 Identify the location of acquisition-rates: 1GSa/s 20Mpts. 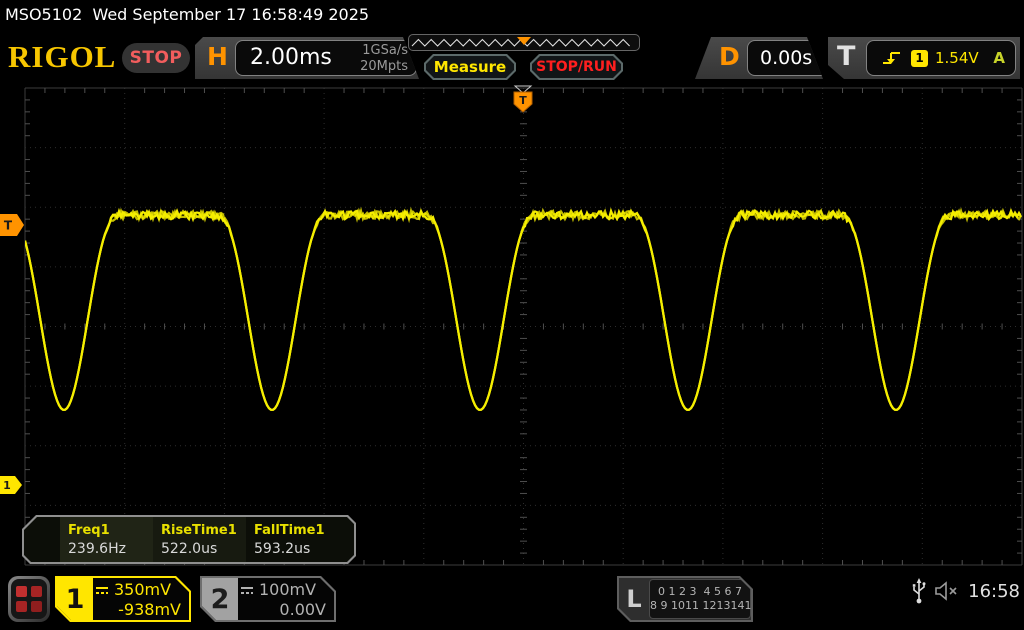
(384, 59).